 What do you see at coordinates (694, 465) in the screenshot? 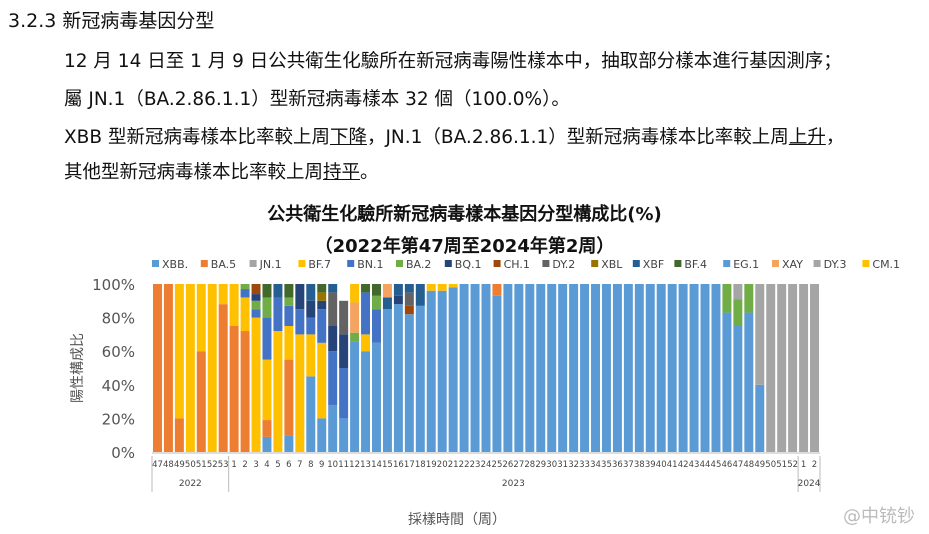
I see `x-tick-label: 43` at bounding box center [694, 465].